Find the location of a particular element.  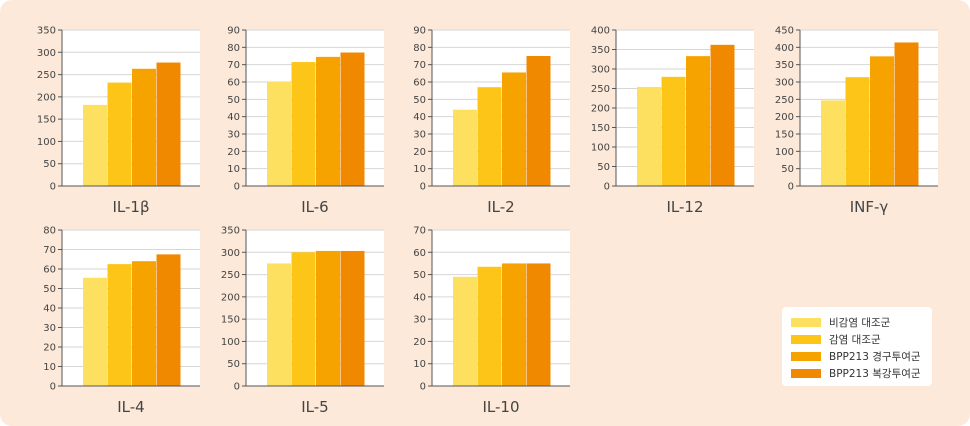

chart-5: 0 50 100 150 200 250 300 350 400 450 INF-γ is located at coordinates (856, 121).